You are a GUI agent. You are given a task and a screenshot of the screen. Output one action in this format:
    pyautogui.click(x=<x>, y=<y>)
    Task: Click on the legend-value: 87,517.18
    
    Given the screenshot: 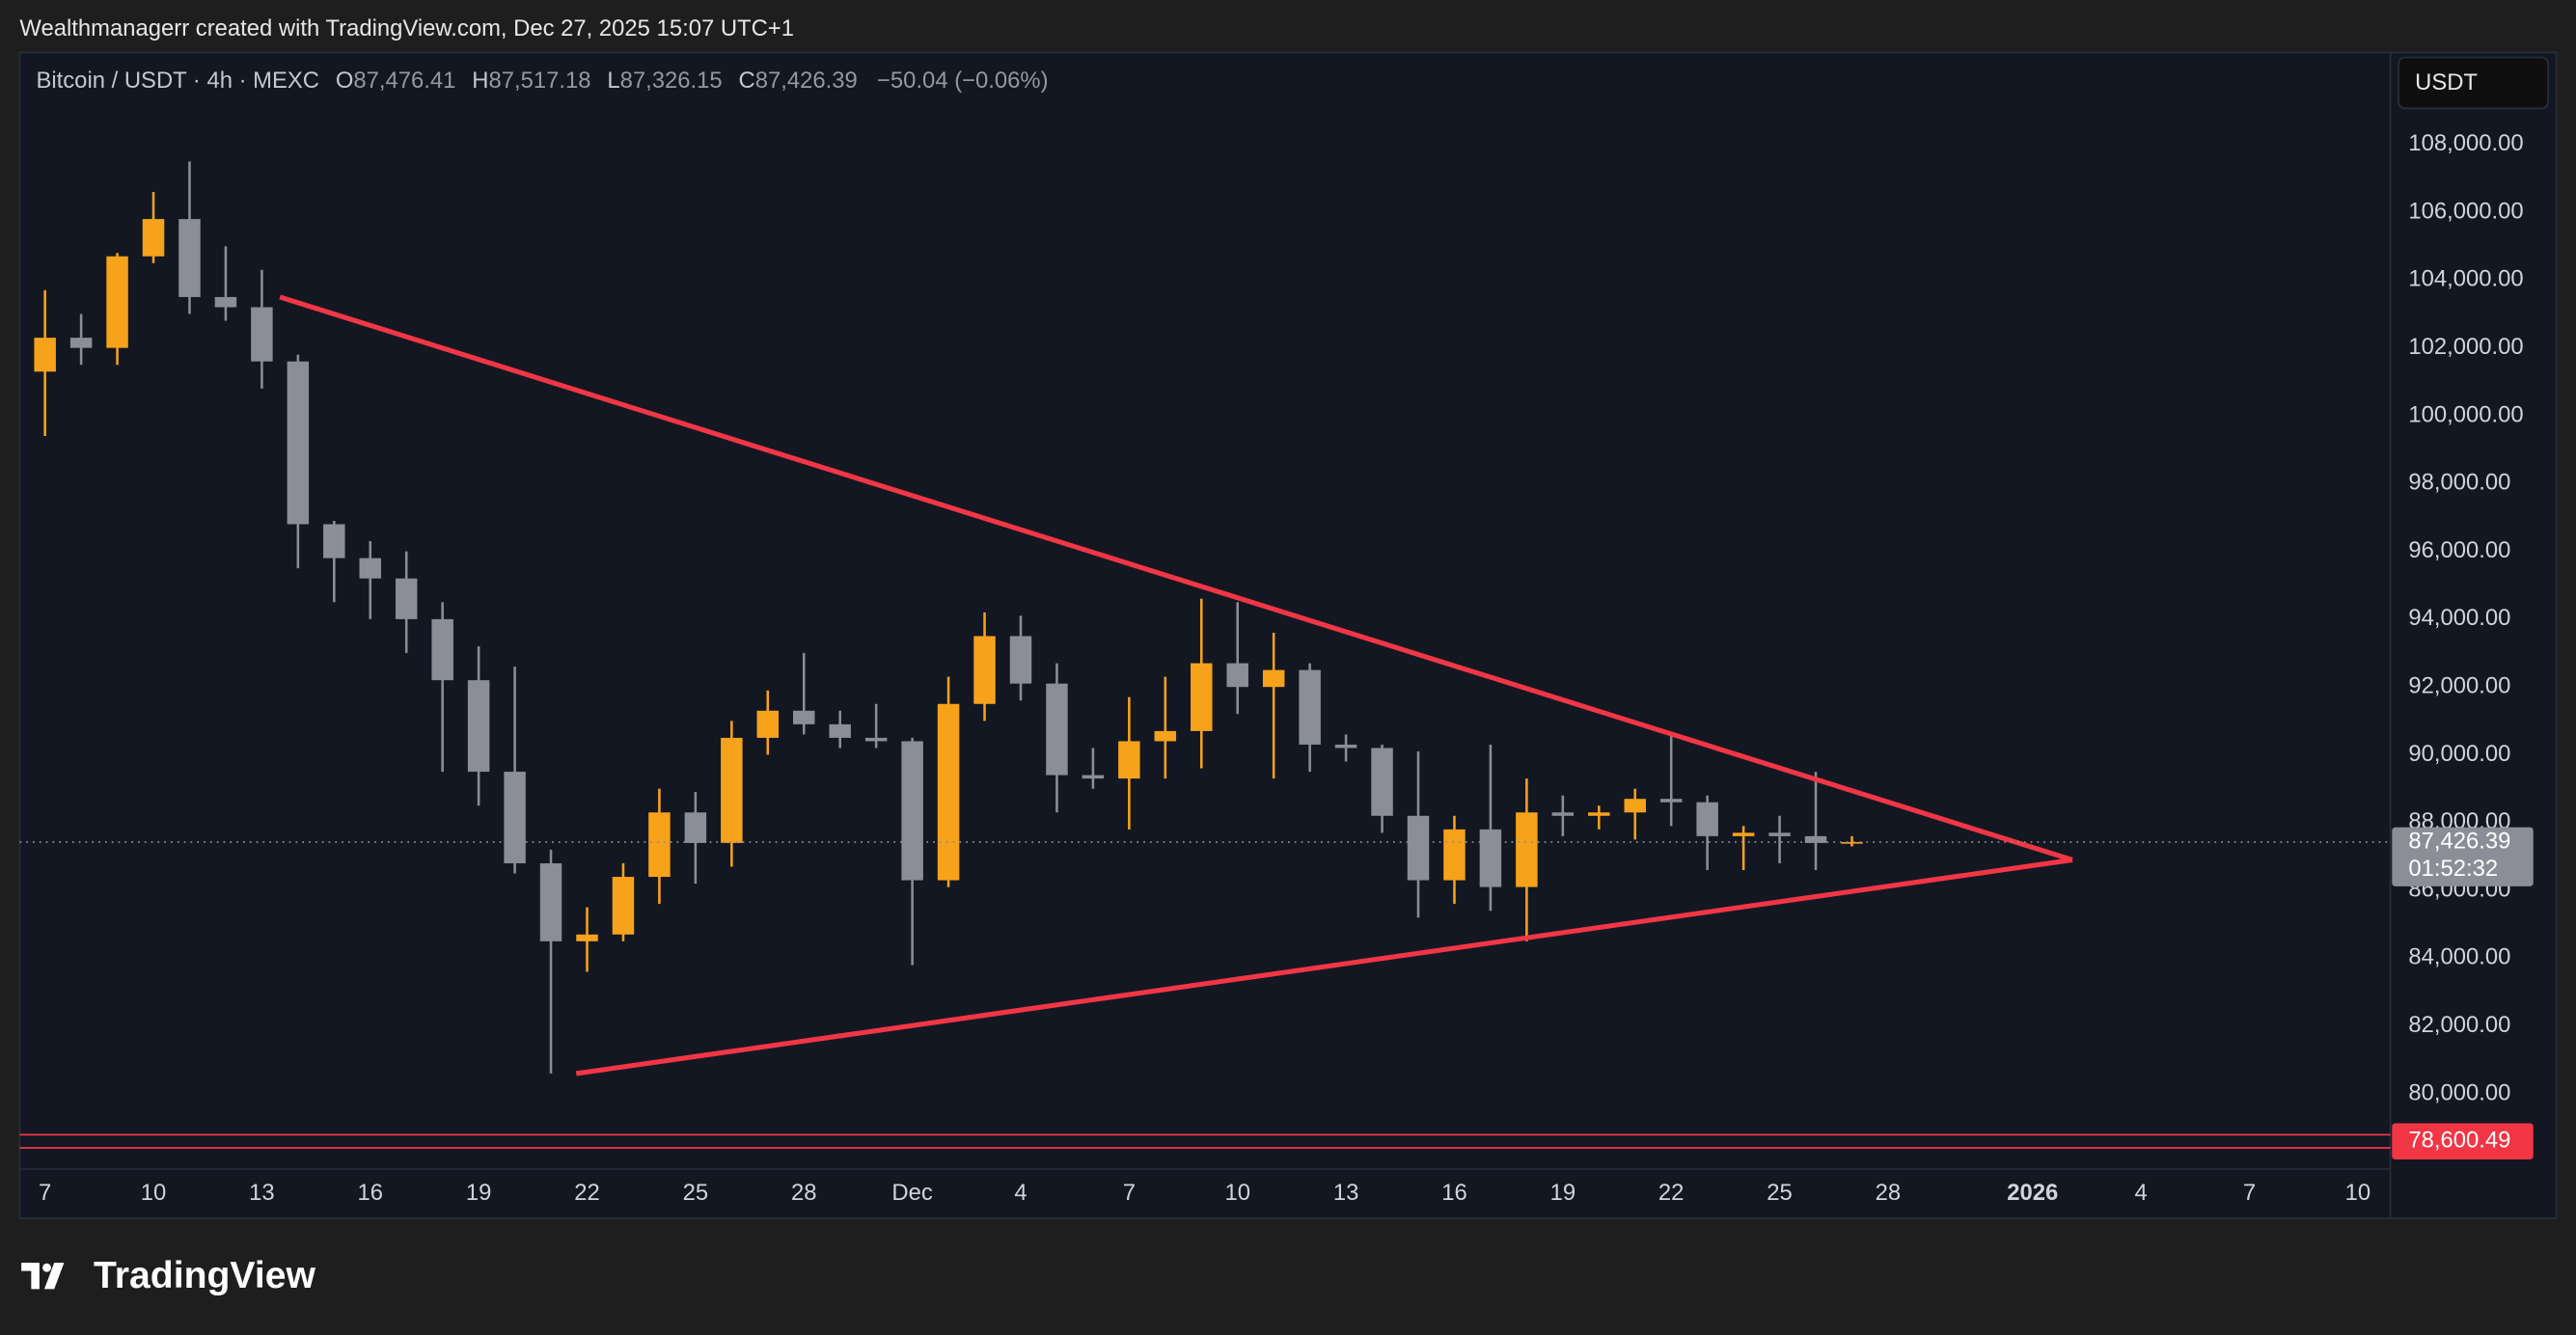 What is the action you would take?
    pyautogui.click(x=540, y=81)
    